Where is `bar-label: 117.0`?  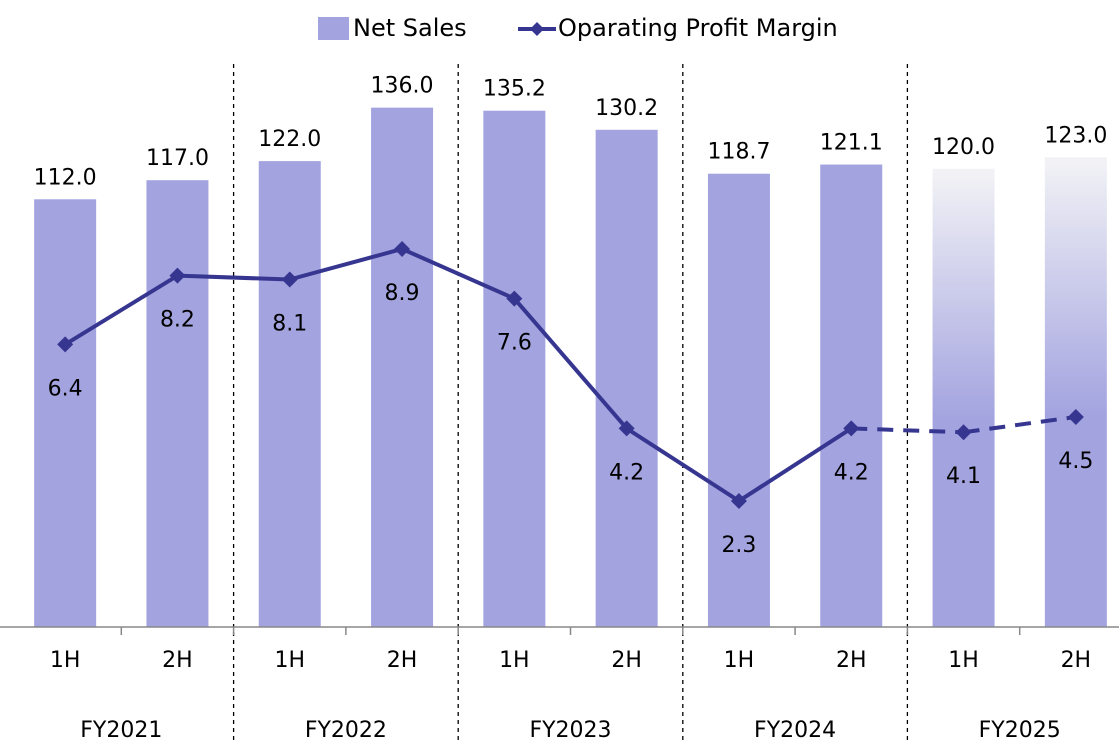
bar-label: 117.0 is located at coordinates (177, 158).